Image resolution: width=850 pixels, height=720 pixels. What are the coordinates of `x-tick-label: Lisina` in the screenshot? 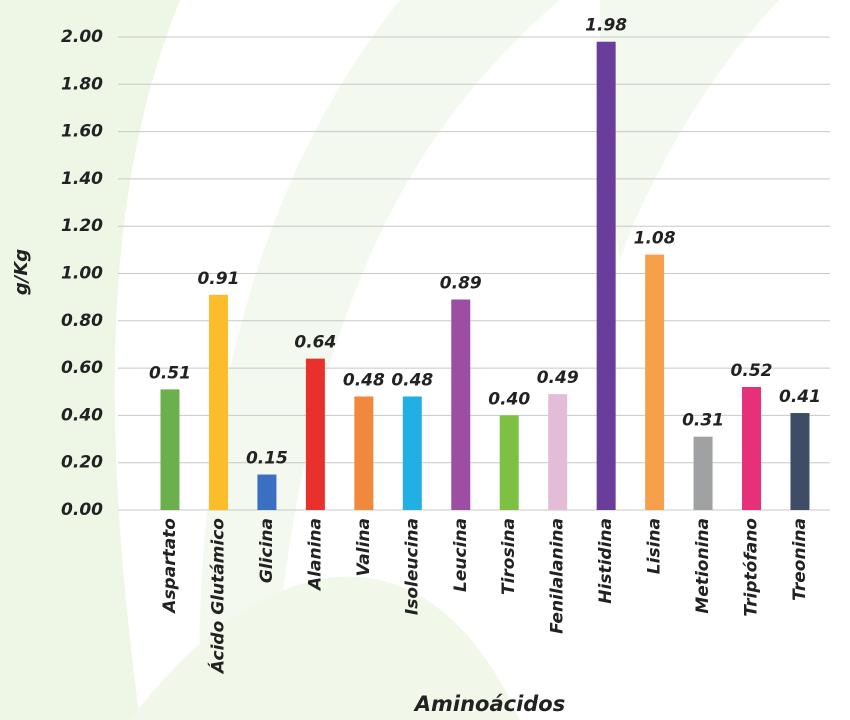 It's located at (655, 546).